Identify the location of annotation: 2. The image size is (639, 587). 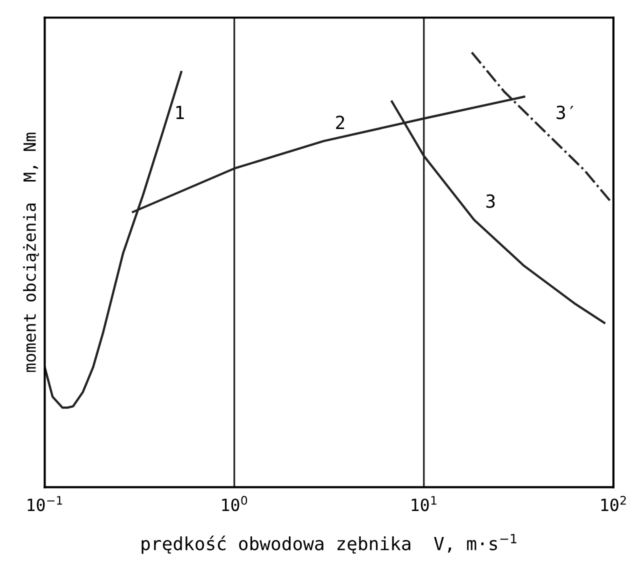
(340, 123).